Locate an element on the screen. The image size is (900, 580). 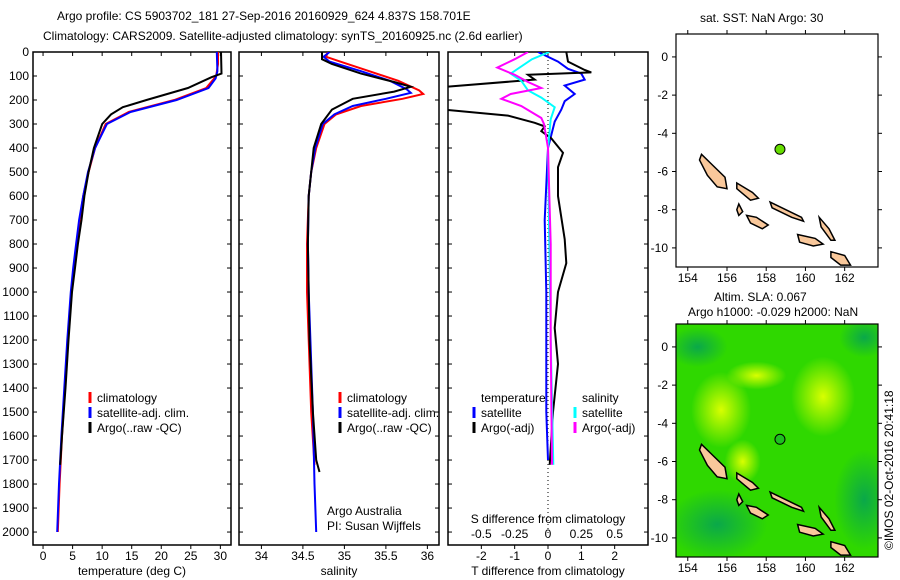
t-diff-axis-label: T difference from climatology is located at coordinates (548, 571).